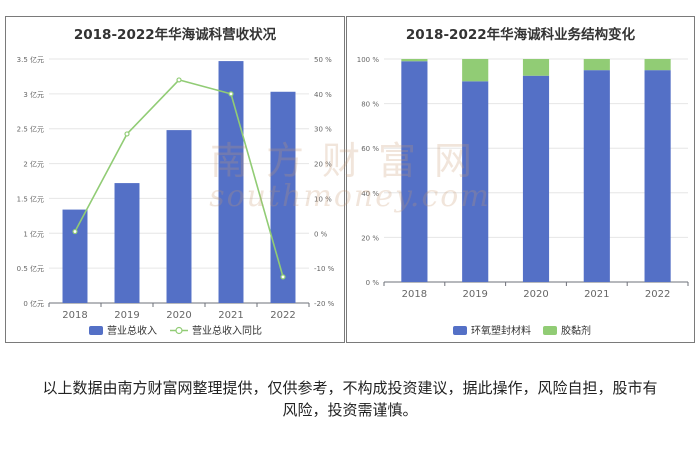 The image size is (700, 467). Describe the element at coordinates (550, 330) in the screenshot. I see `legend-adhesive-swatch` at that location.